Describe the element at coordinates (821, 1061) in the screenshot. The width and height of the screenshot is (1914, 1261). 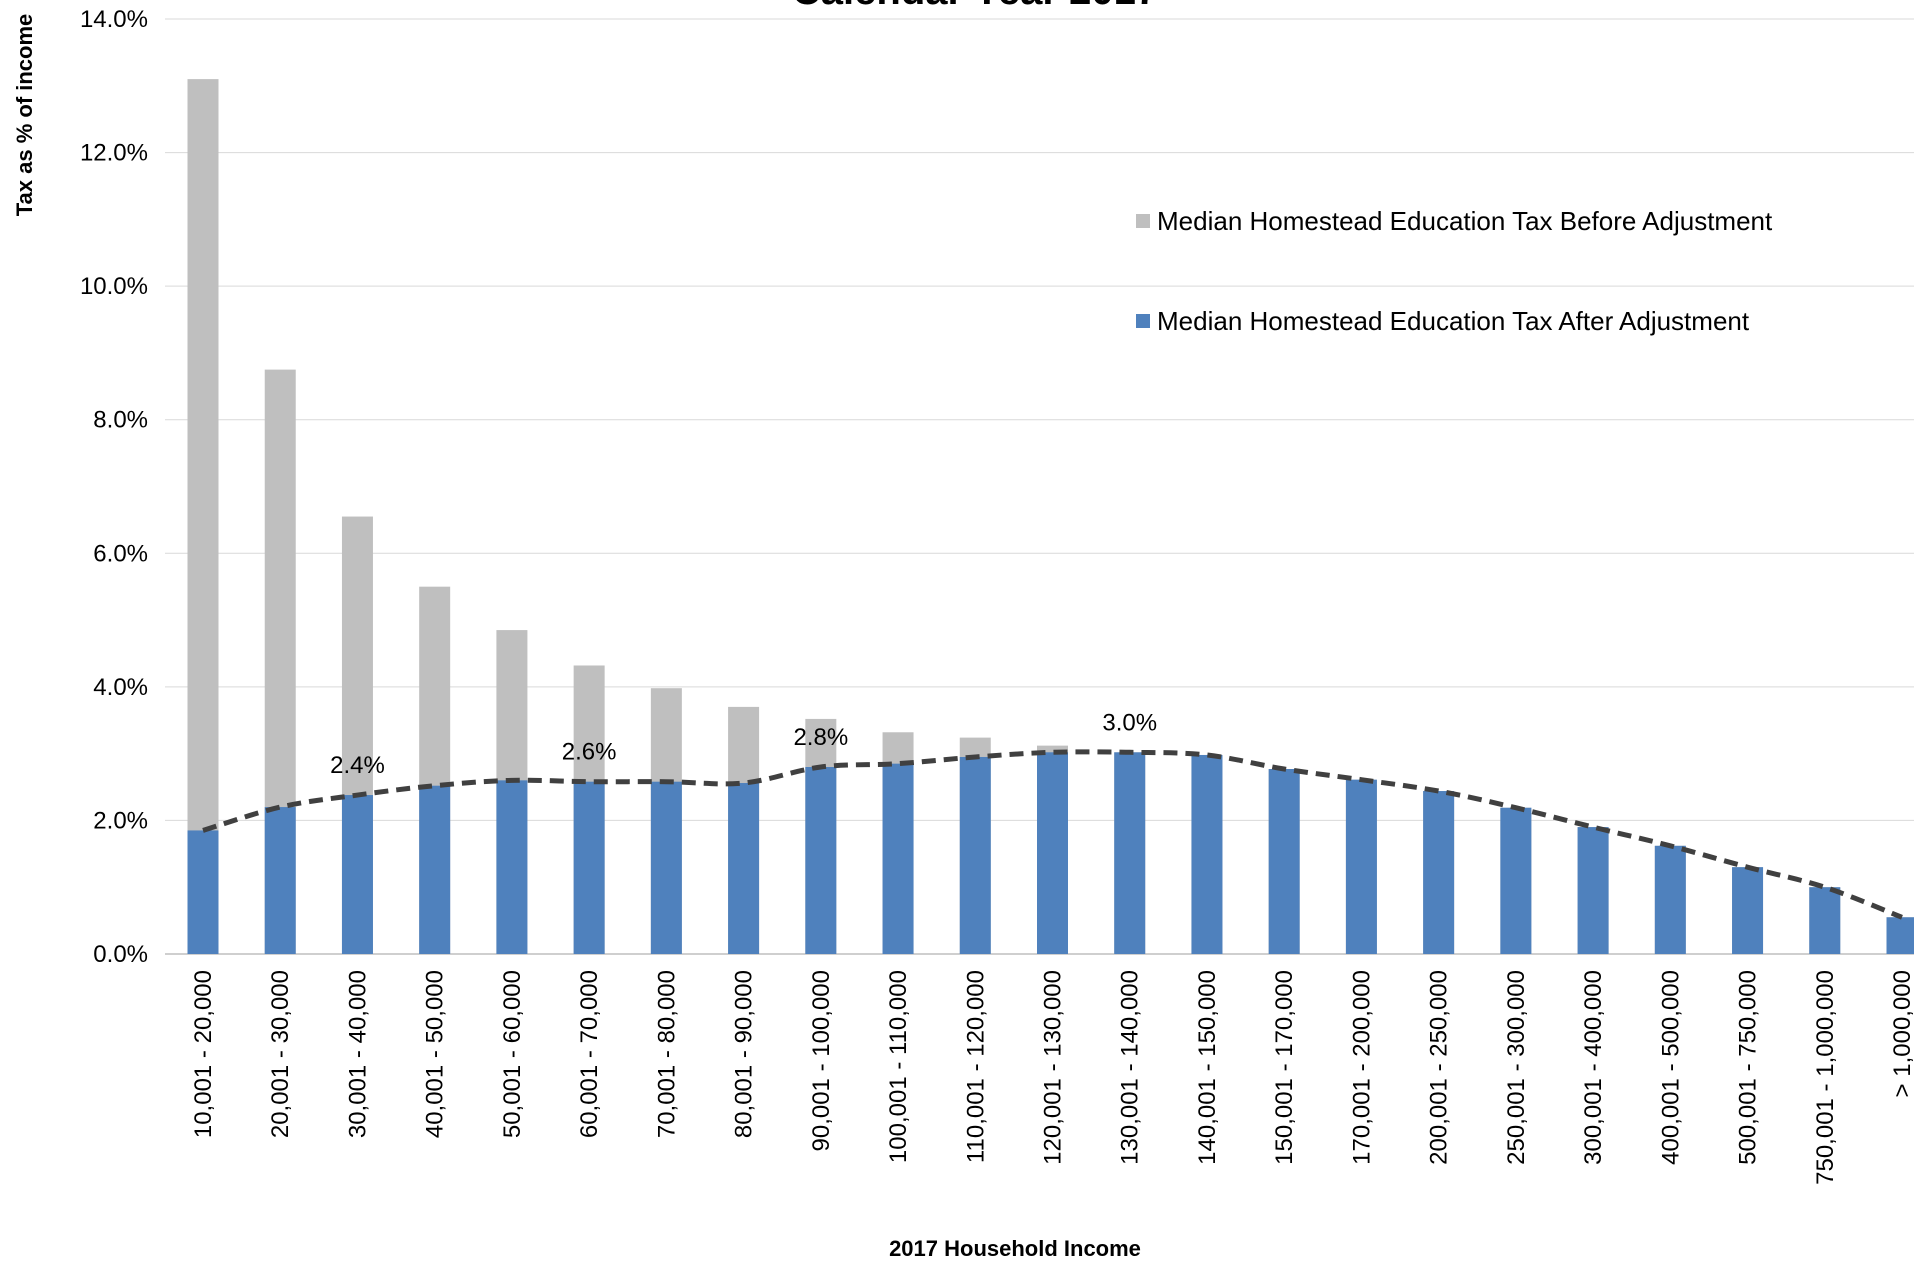
I see `x-tick-label: 90,001 - 100,000` at that location.